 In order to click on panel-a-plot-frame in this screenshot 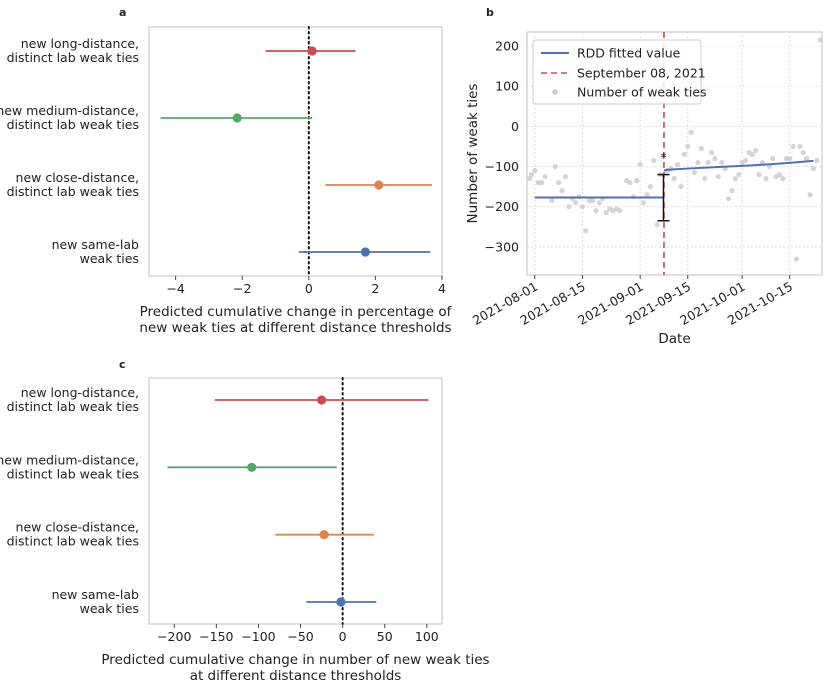, I will do `click(295, 151)`.